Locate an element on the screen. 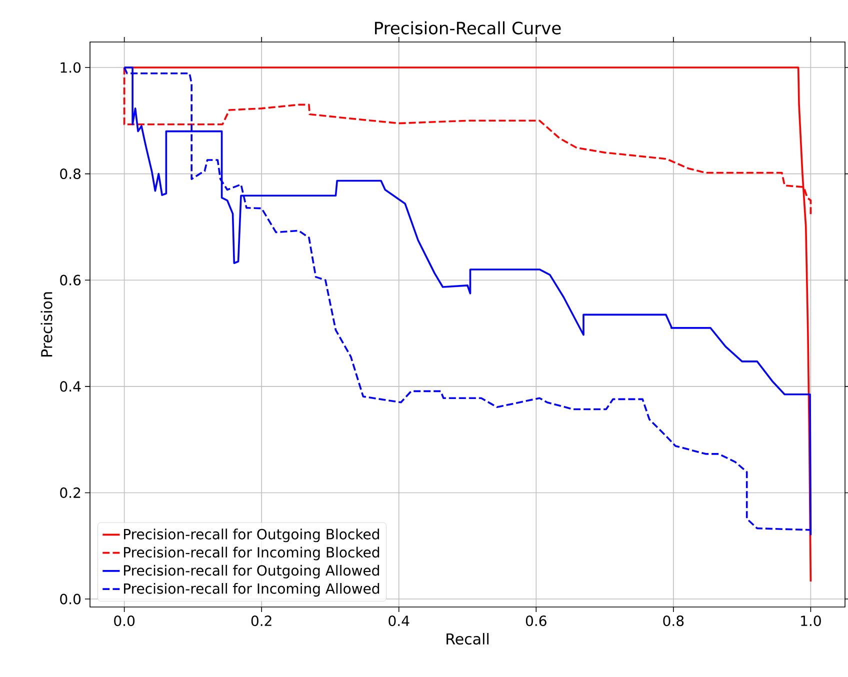 The image size is (848, 677). legend-label: Precision-recall for Outgoing Blocked is located at coordinates (251, 535).